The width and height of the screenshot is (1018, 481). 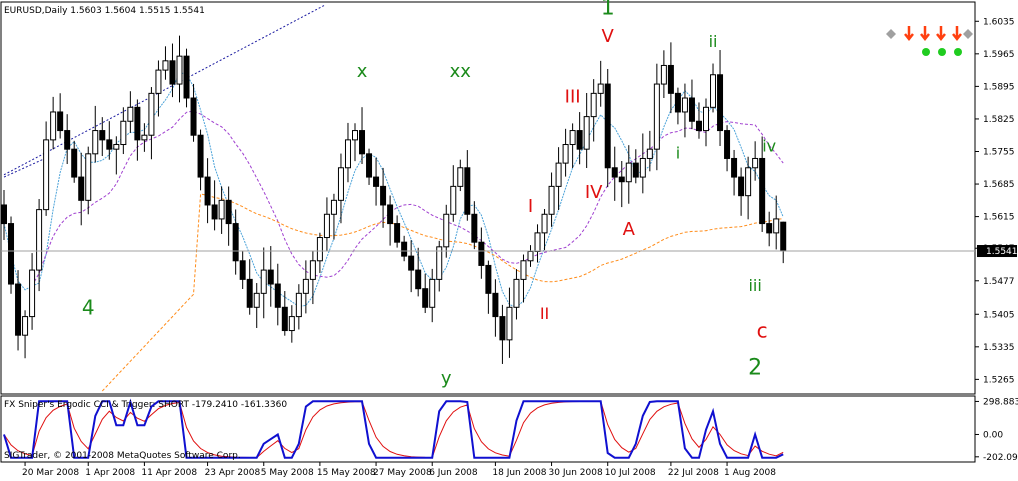 What do you see at coordinates (519, 473) in the screenshot?
I see `time-tick-label: 18 Jun 2008` at bounding box center [519, 473].